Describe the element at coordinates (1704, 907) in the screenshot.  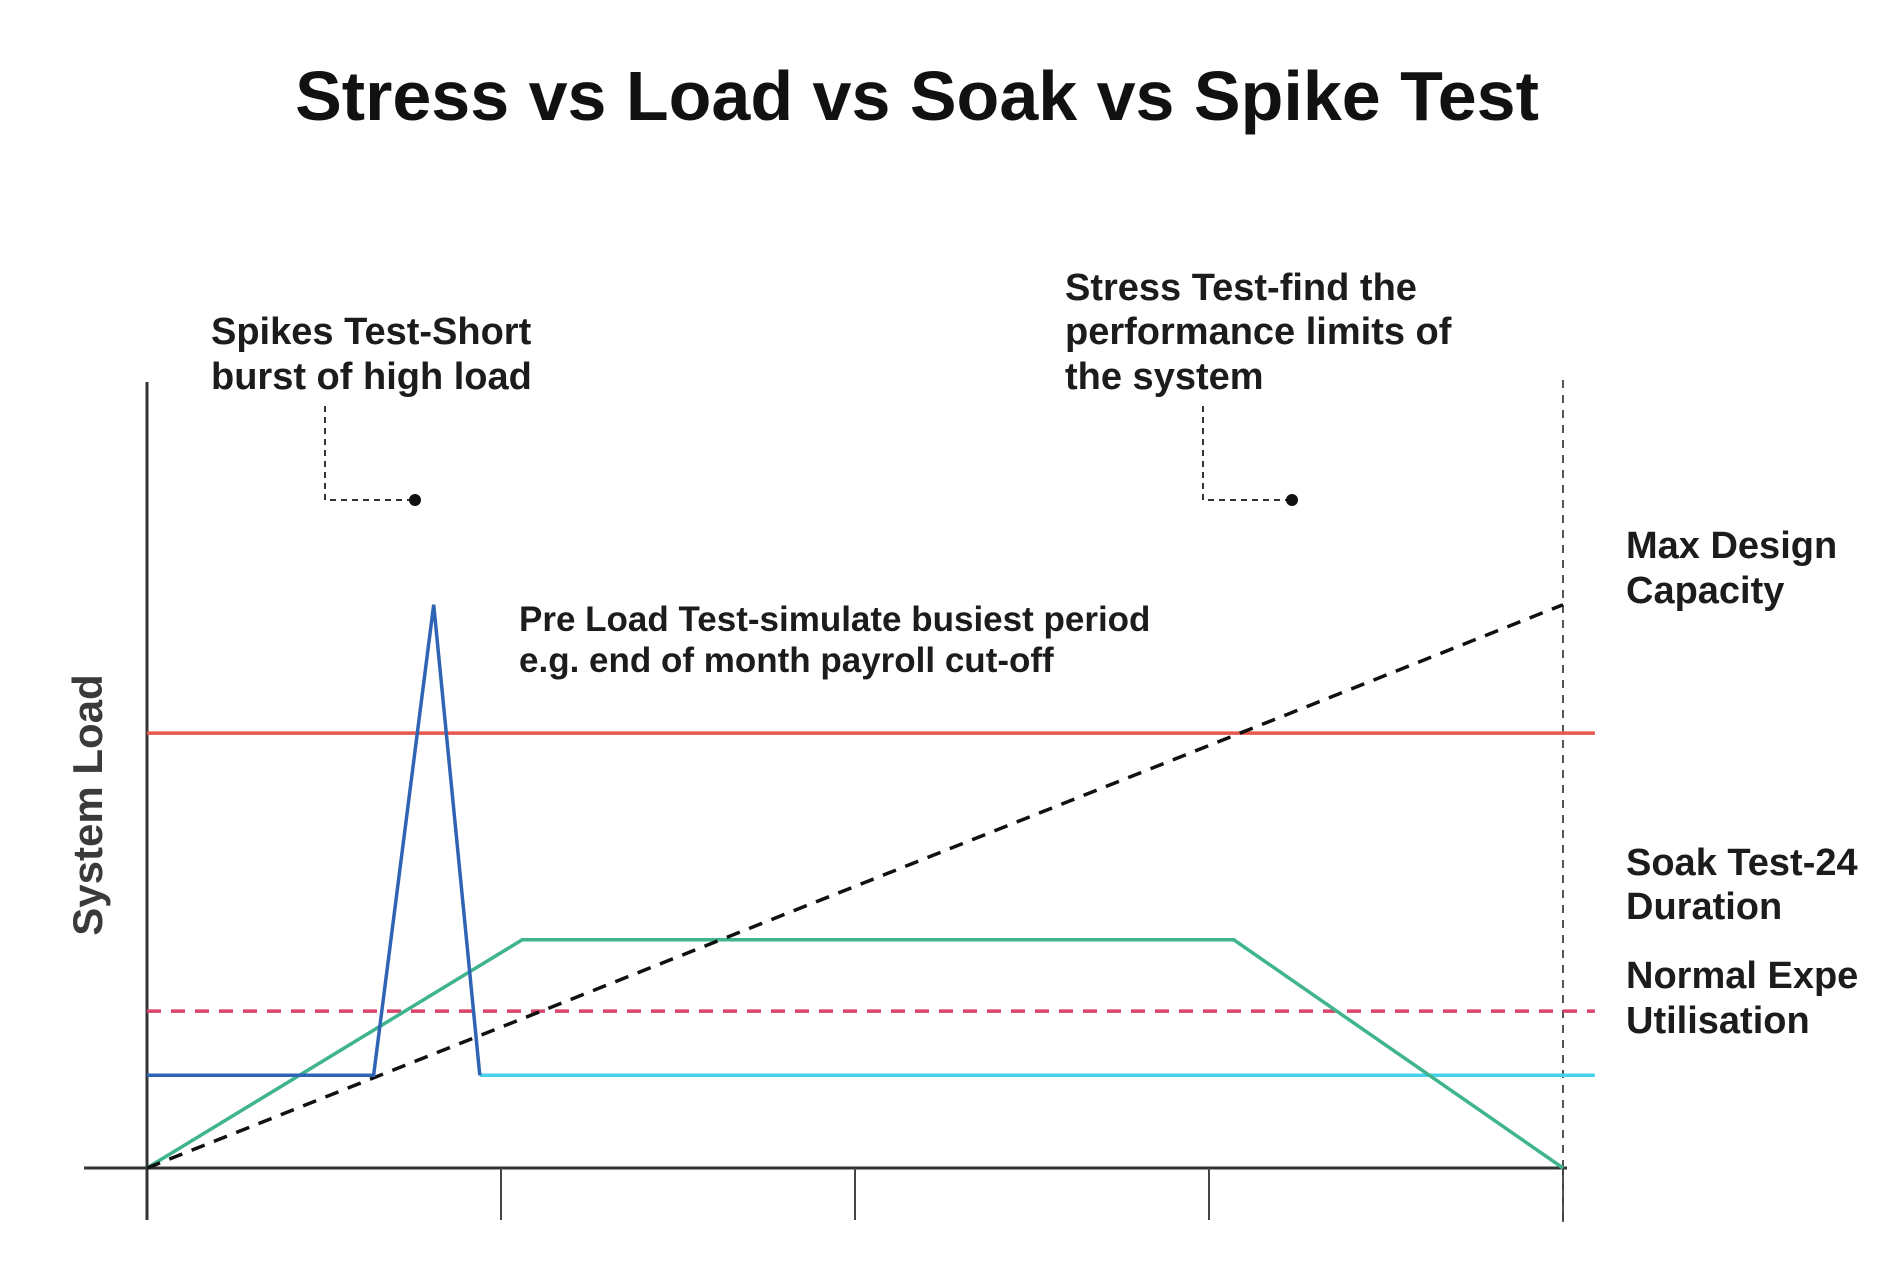
I see `soak-label-line-2: Duration` at that location.